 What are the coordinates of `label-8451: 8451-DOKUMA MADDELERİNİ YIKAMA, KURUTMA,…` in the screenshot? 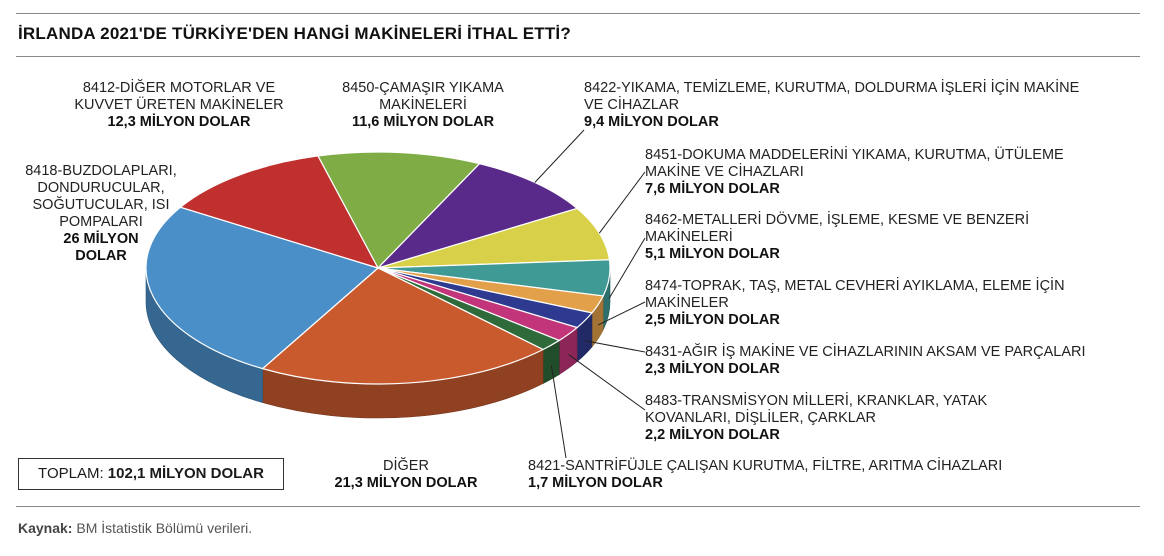 It's located at (895, 172).